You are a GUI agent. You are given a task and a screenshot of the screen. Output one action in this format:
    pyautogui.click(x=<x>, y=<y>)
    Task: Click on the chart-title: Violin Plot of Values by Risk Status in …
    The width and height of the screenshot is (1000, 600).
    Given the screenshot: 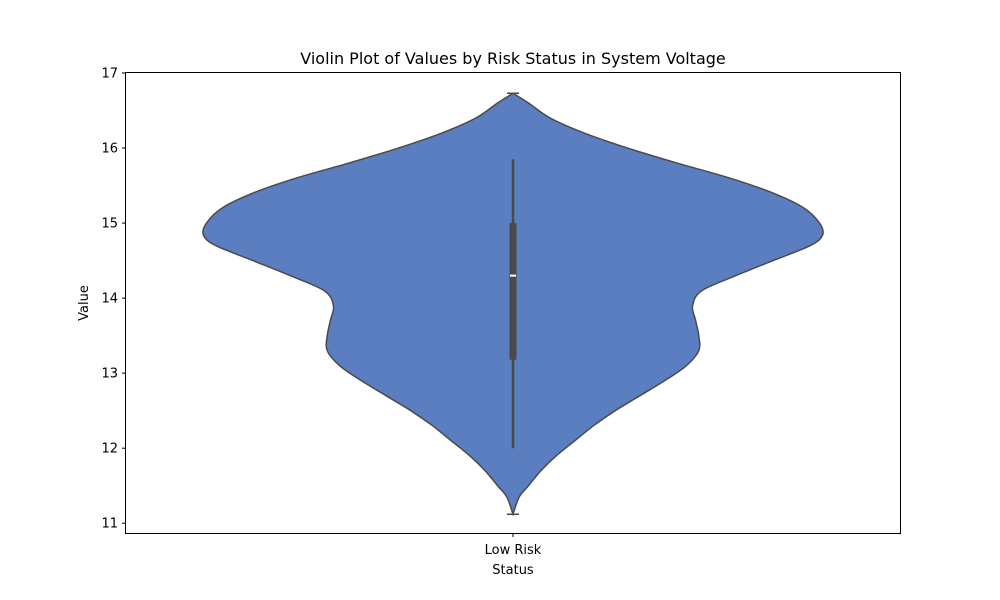 What is the action you would take?
    pyautogui.click(x=513, y=58)
    